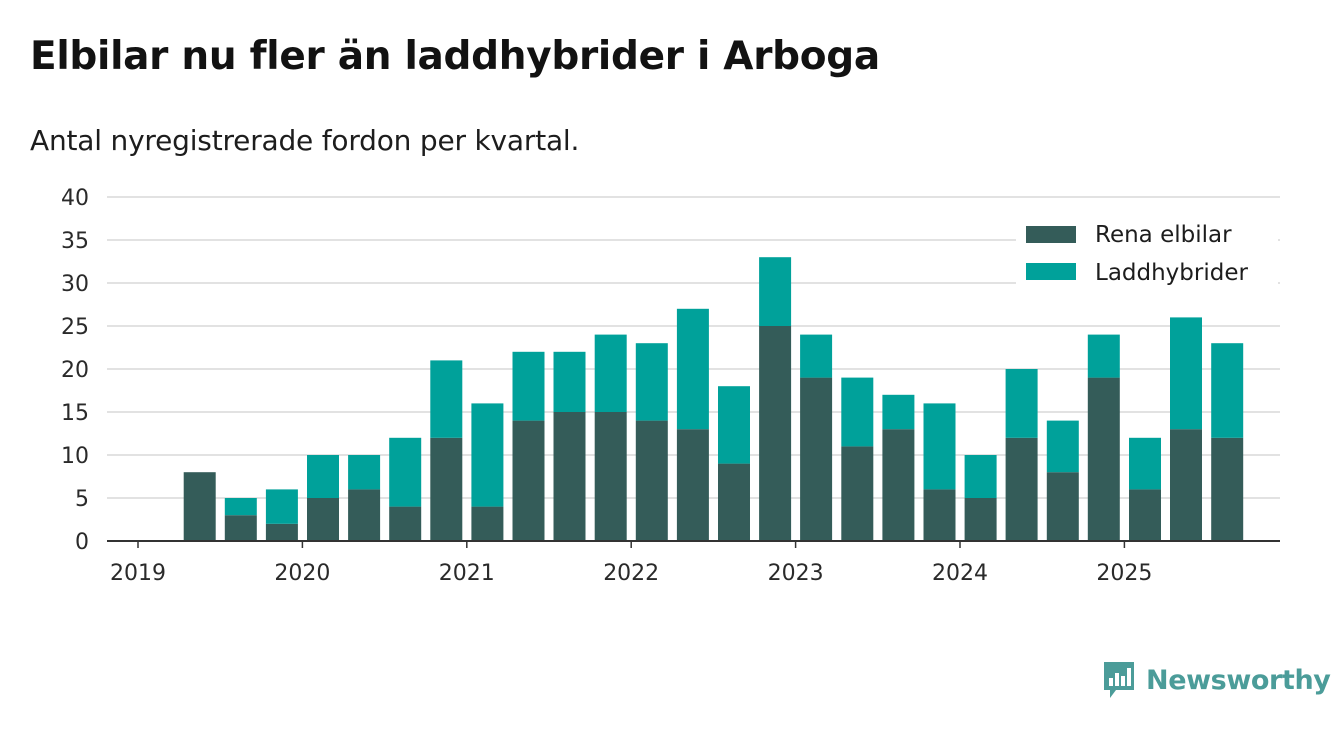 This screenshot has height=733, width=1340. Describe the element at coordinates (775, 433) in the screenshot. I see `bar-rena-elbilar-2022q4` at that location.